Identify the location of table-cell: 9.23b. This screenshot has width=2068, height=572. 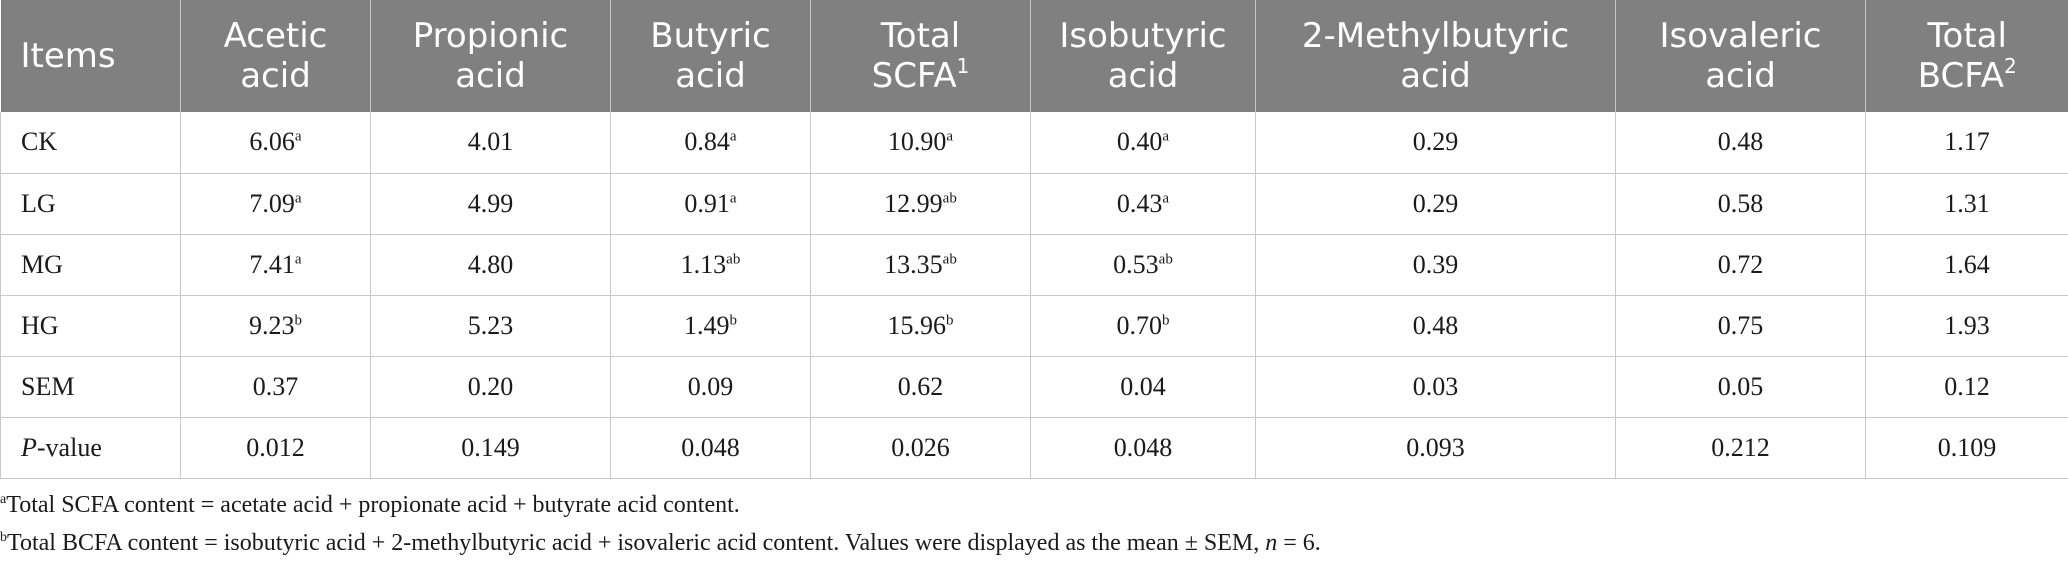
(275, 326).